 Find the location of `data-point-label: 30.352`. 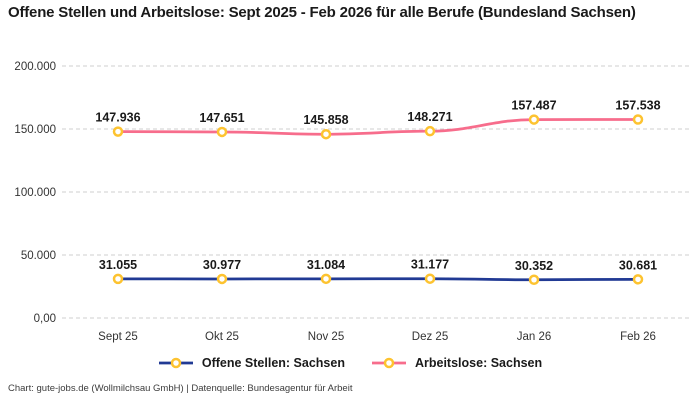

data-point-label: 30.352 is located at coordinates (534, 266).